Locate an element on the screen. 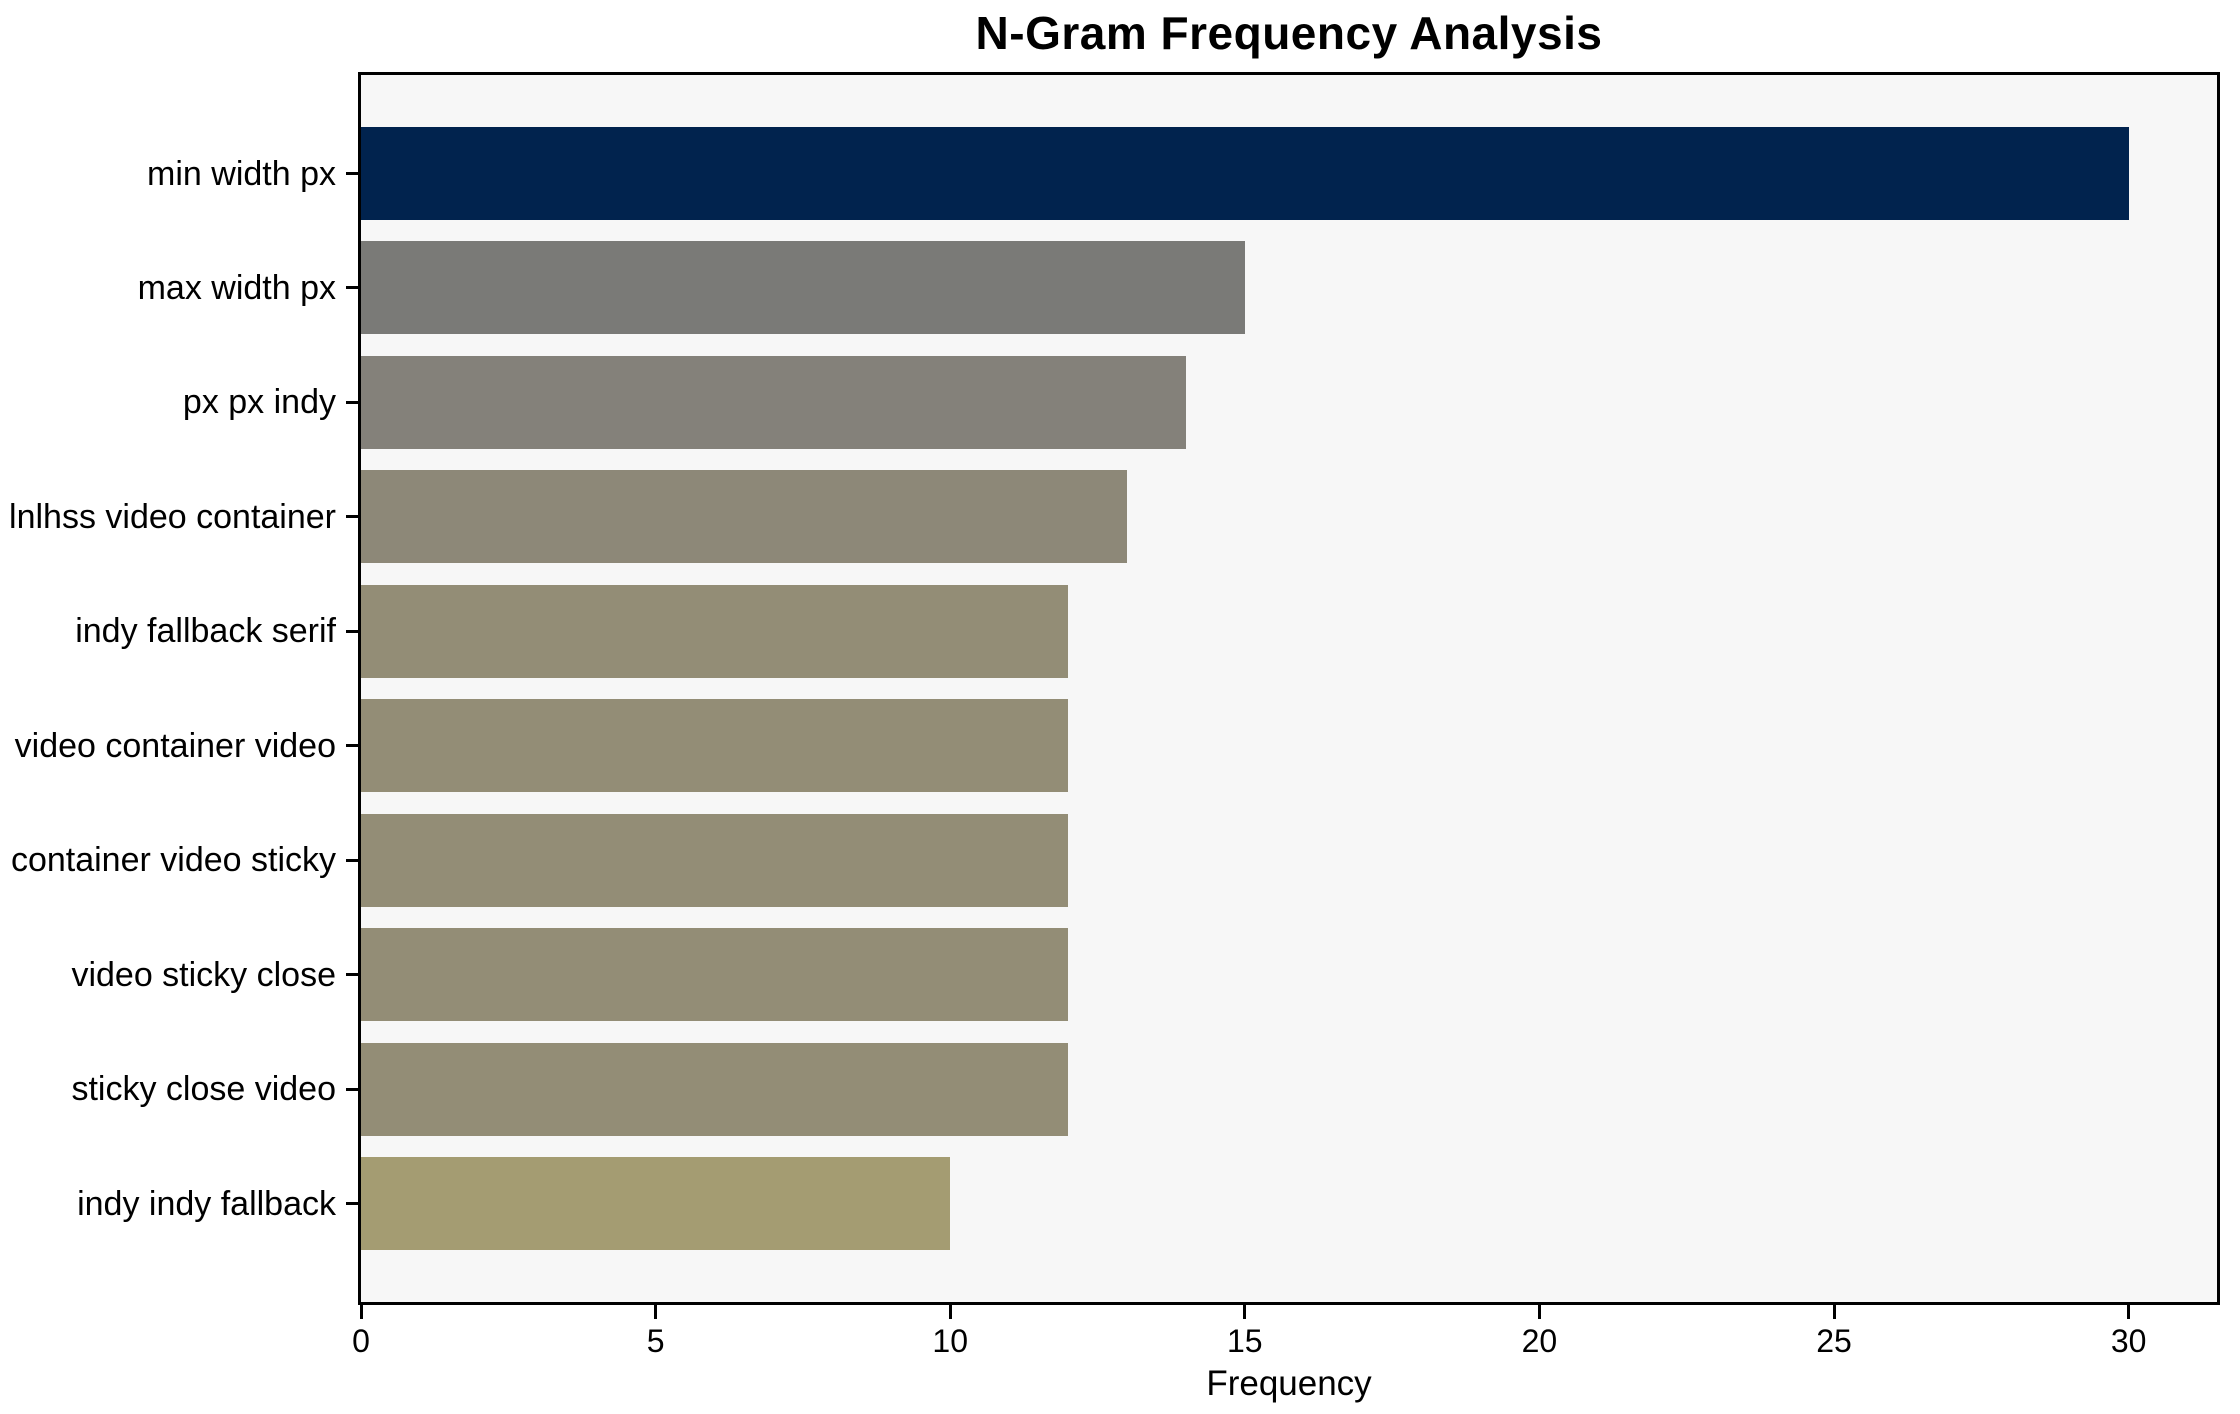 This screenshot has width=2240, height=1414. bar-lnlhss-video-container is located at coordinates (744, 517).